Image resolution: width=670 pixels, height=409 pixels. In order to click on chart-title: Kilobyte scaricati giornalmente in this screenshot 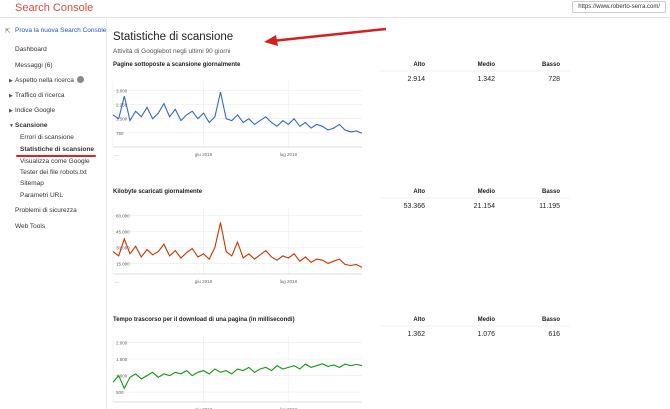, I will do `click(158, 192)`.